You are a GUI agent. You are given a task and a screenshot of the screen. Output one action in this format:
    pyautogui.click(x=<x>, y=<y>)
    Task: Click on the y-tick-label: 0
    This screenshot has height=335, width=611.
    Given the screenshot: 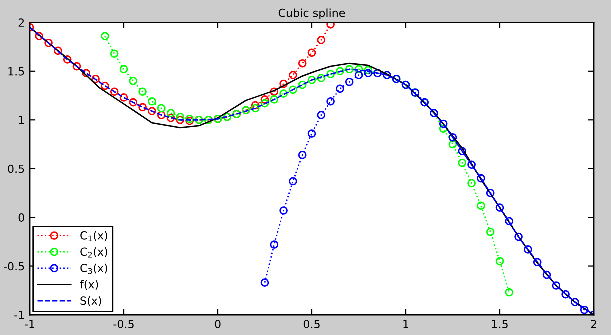 What is the action you would take?
    pyautogui.click(x=21, y=218)
    